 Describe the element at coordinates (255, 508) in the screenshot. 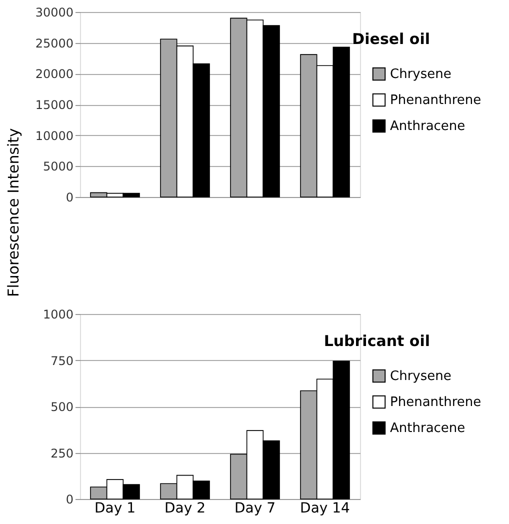

I see `x-tick-label: Day 7` at that location.